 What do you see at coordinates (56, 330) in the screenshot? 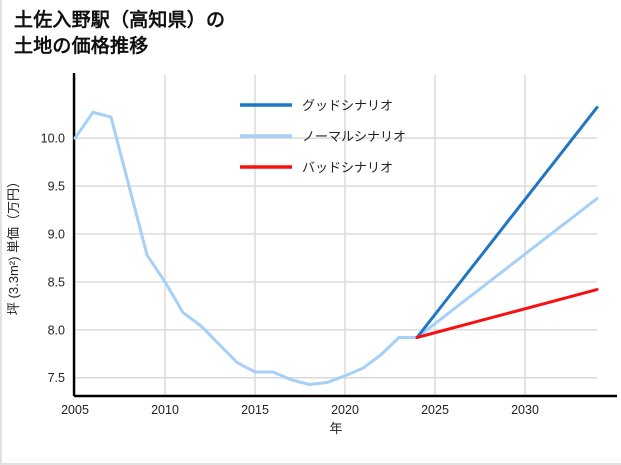
I see `y-tick-label: 8.0` at bounding box center [56, 330].